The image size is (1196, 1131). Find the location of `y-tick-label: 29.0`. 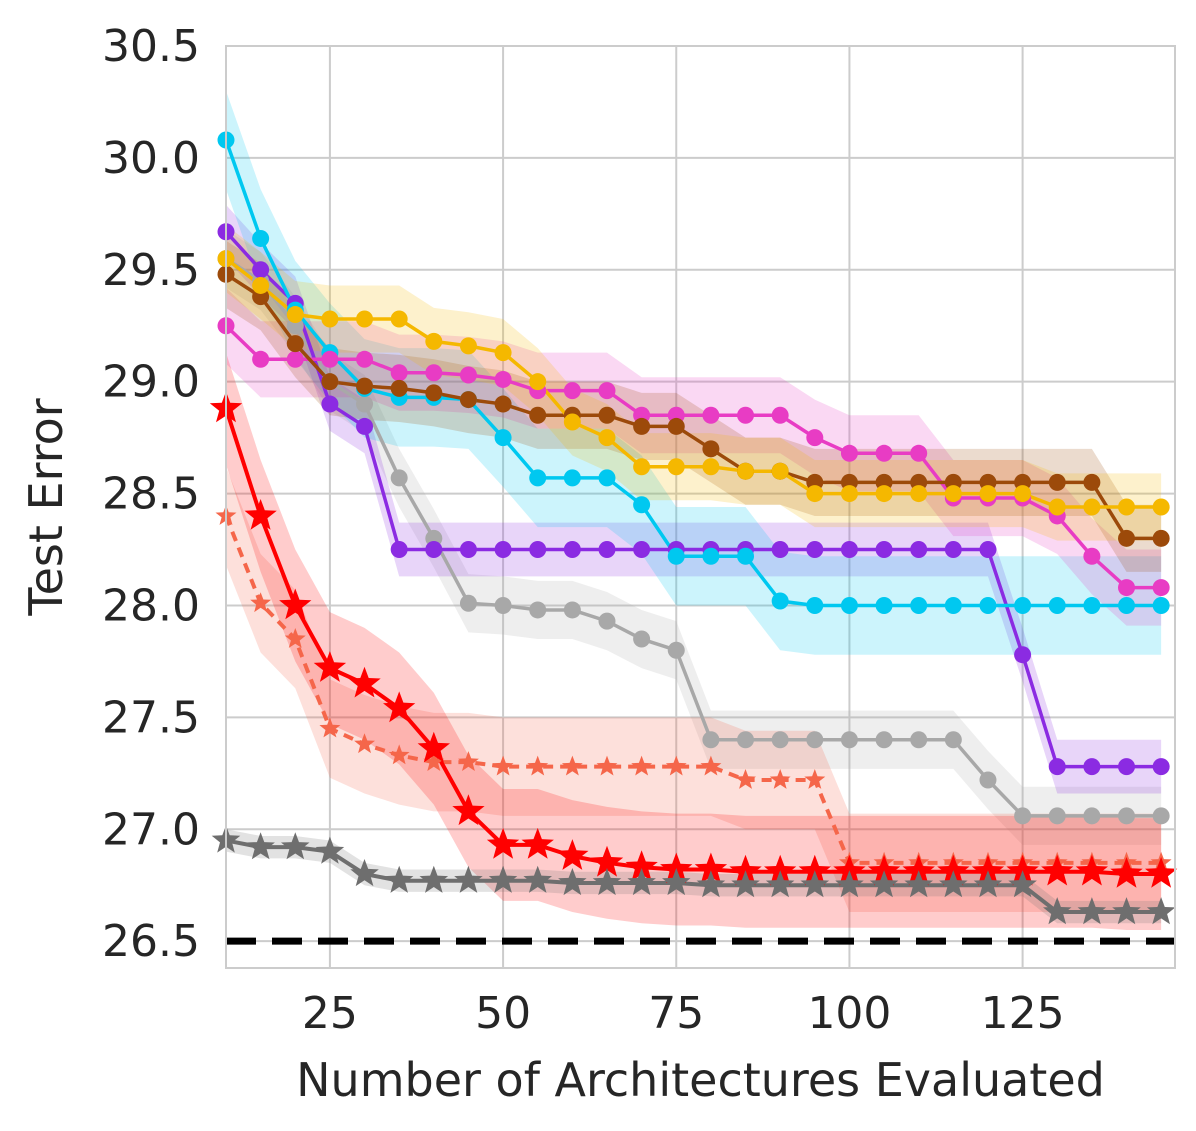

y-tick-label: 29.0 is located at coordinates (151, 382).